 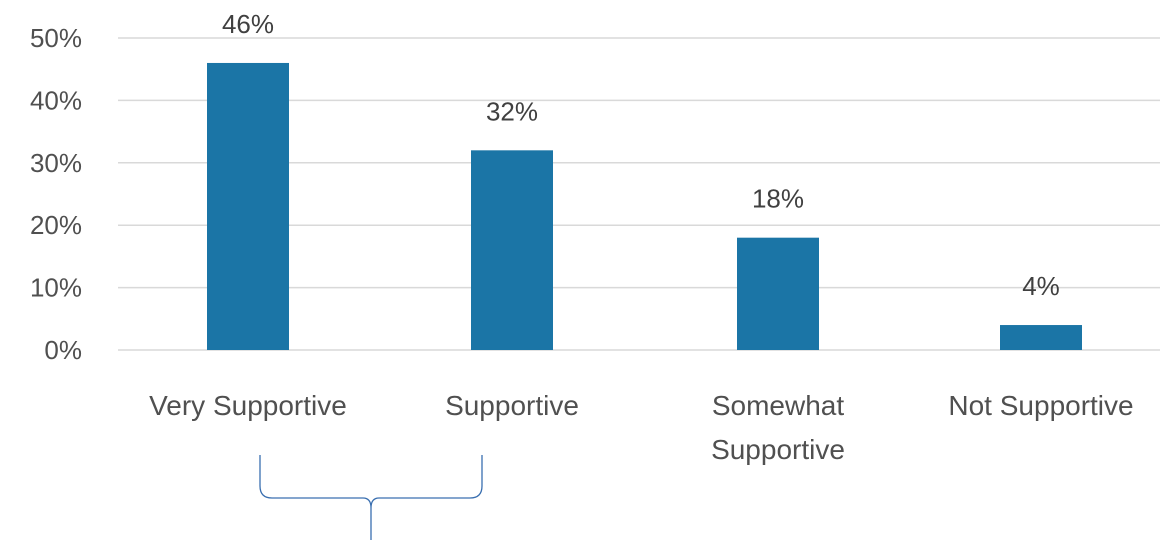 I want to click on x-tick-label: Very Supportive, so click(x=248, y=405).